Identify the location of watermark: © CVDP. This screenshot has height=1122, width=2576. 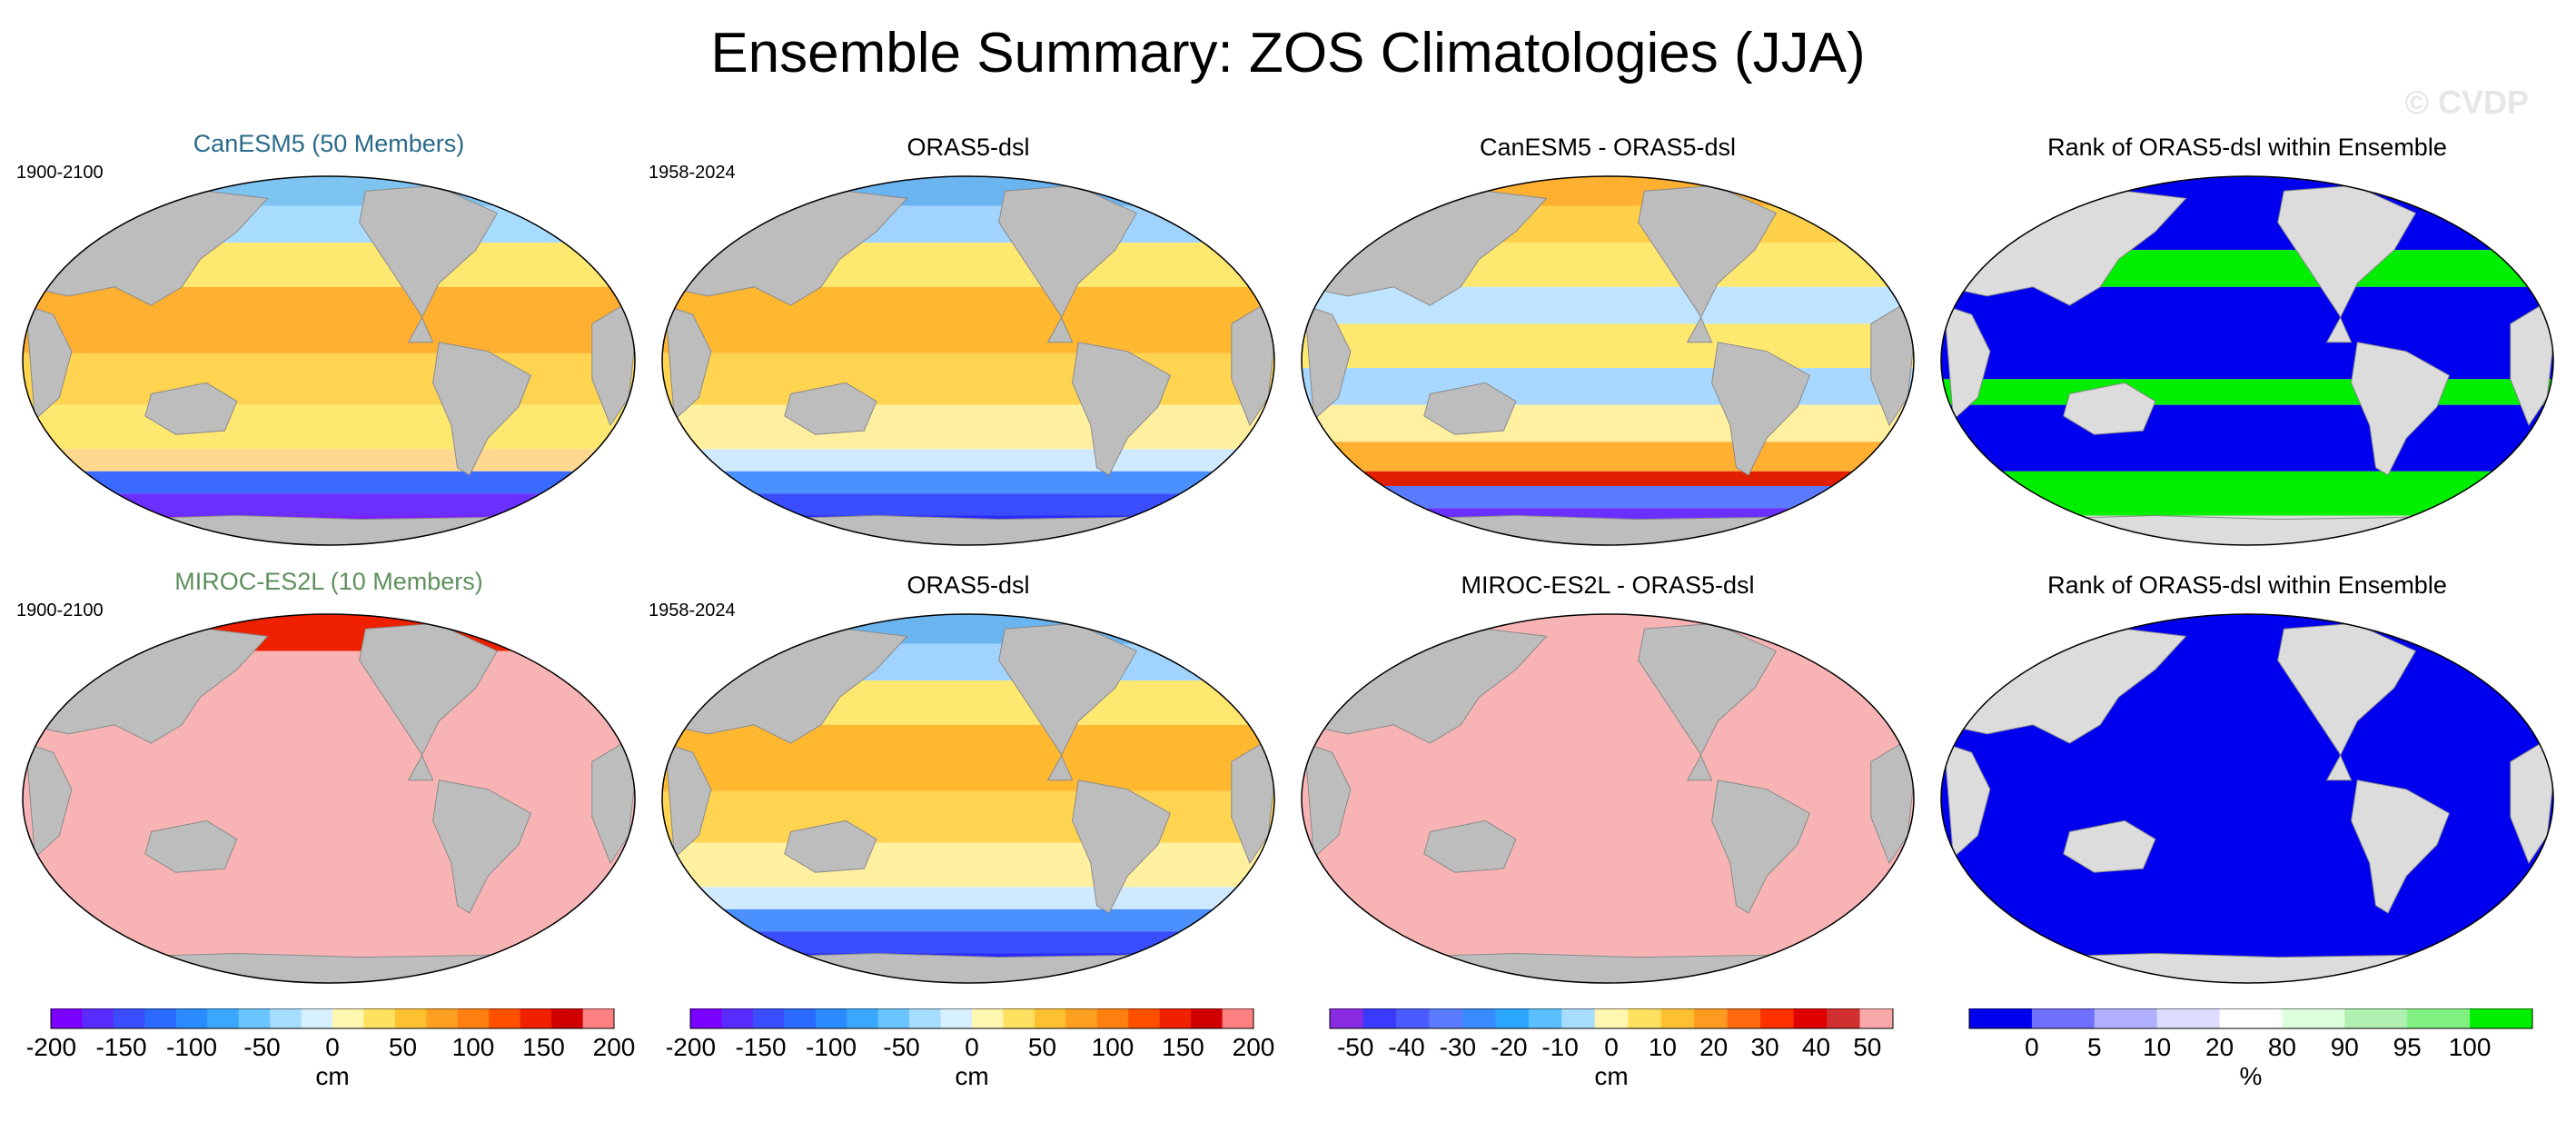
(2466, 102).